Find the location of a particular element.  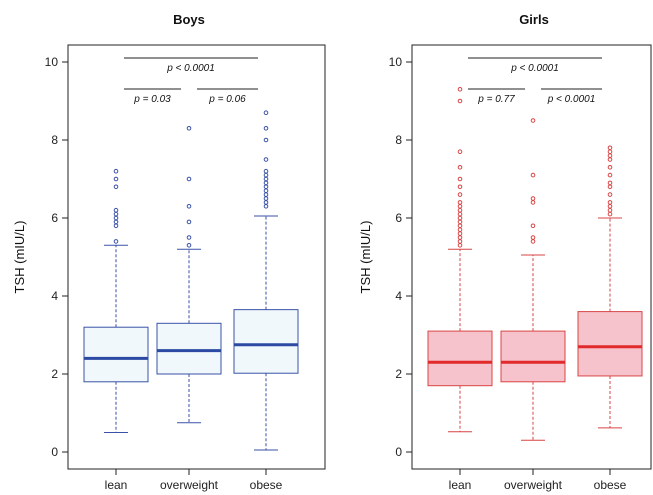

p-value-label: p = 0.03 is located at coordinates (152, 99).